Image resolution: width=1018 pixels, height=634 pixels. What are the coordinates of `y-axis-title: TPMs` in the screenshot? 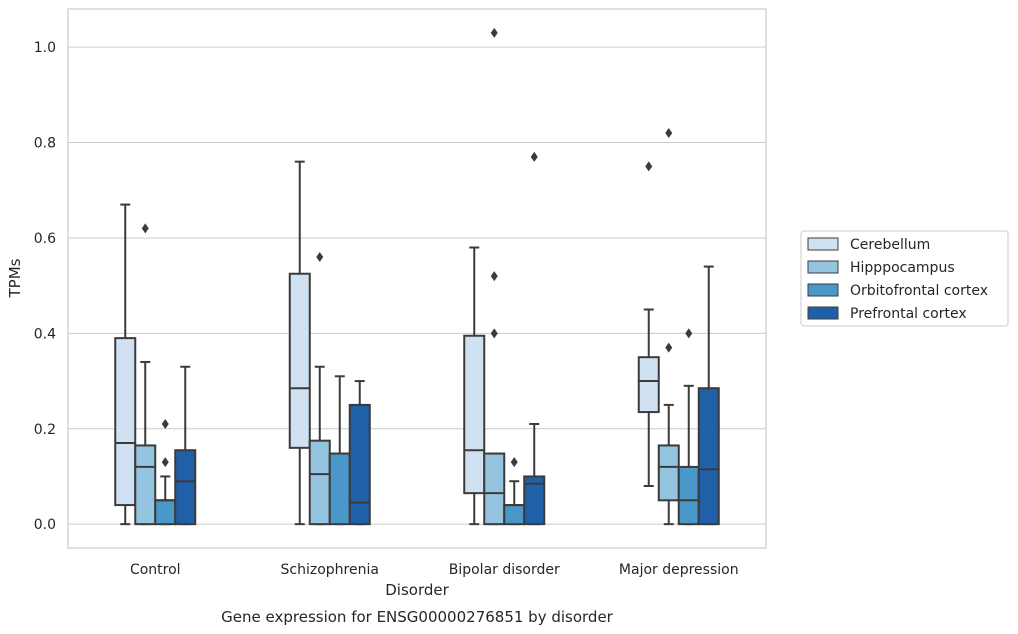 It's located at (15, 278).